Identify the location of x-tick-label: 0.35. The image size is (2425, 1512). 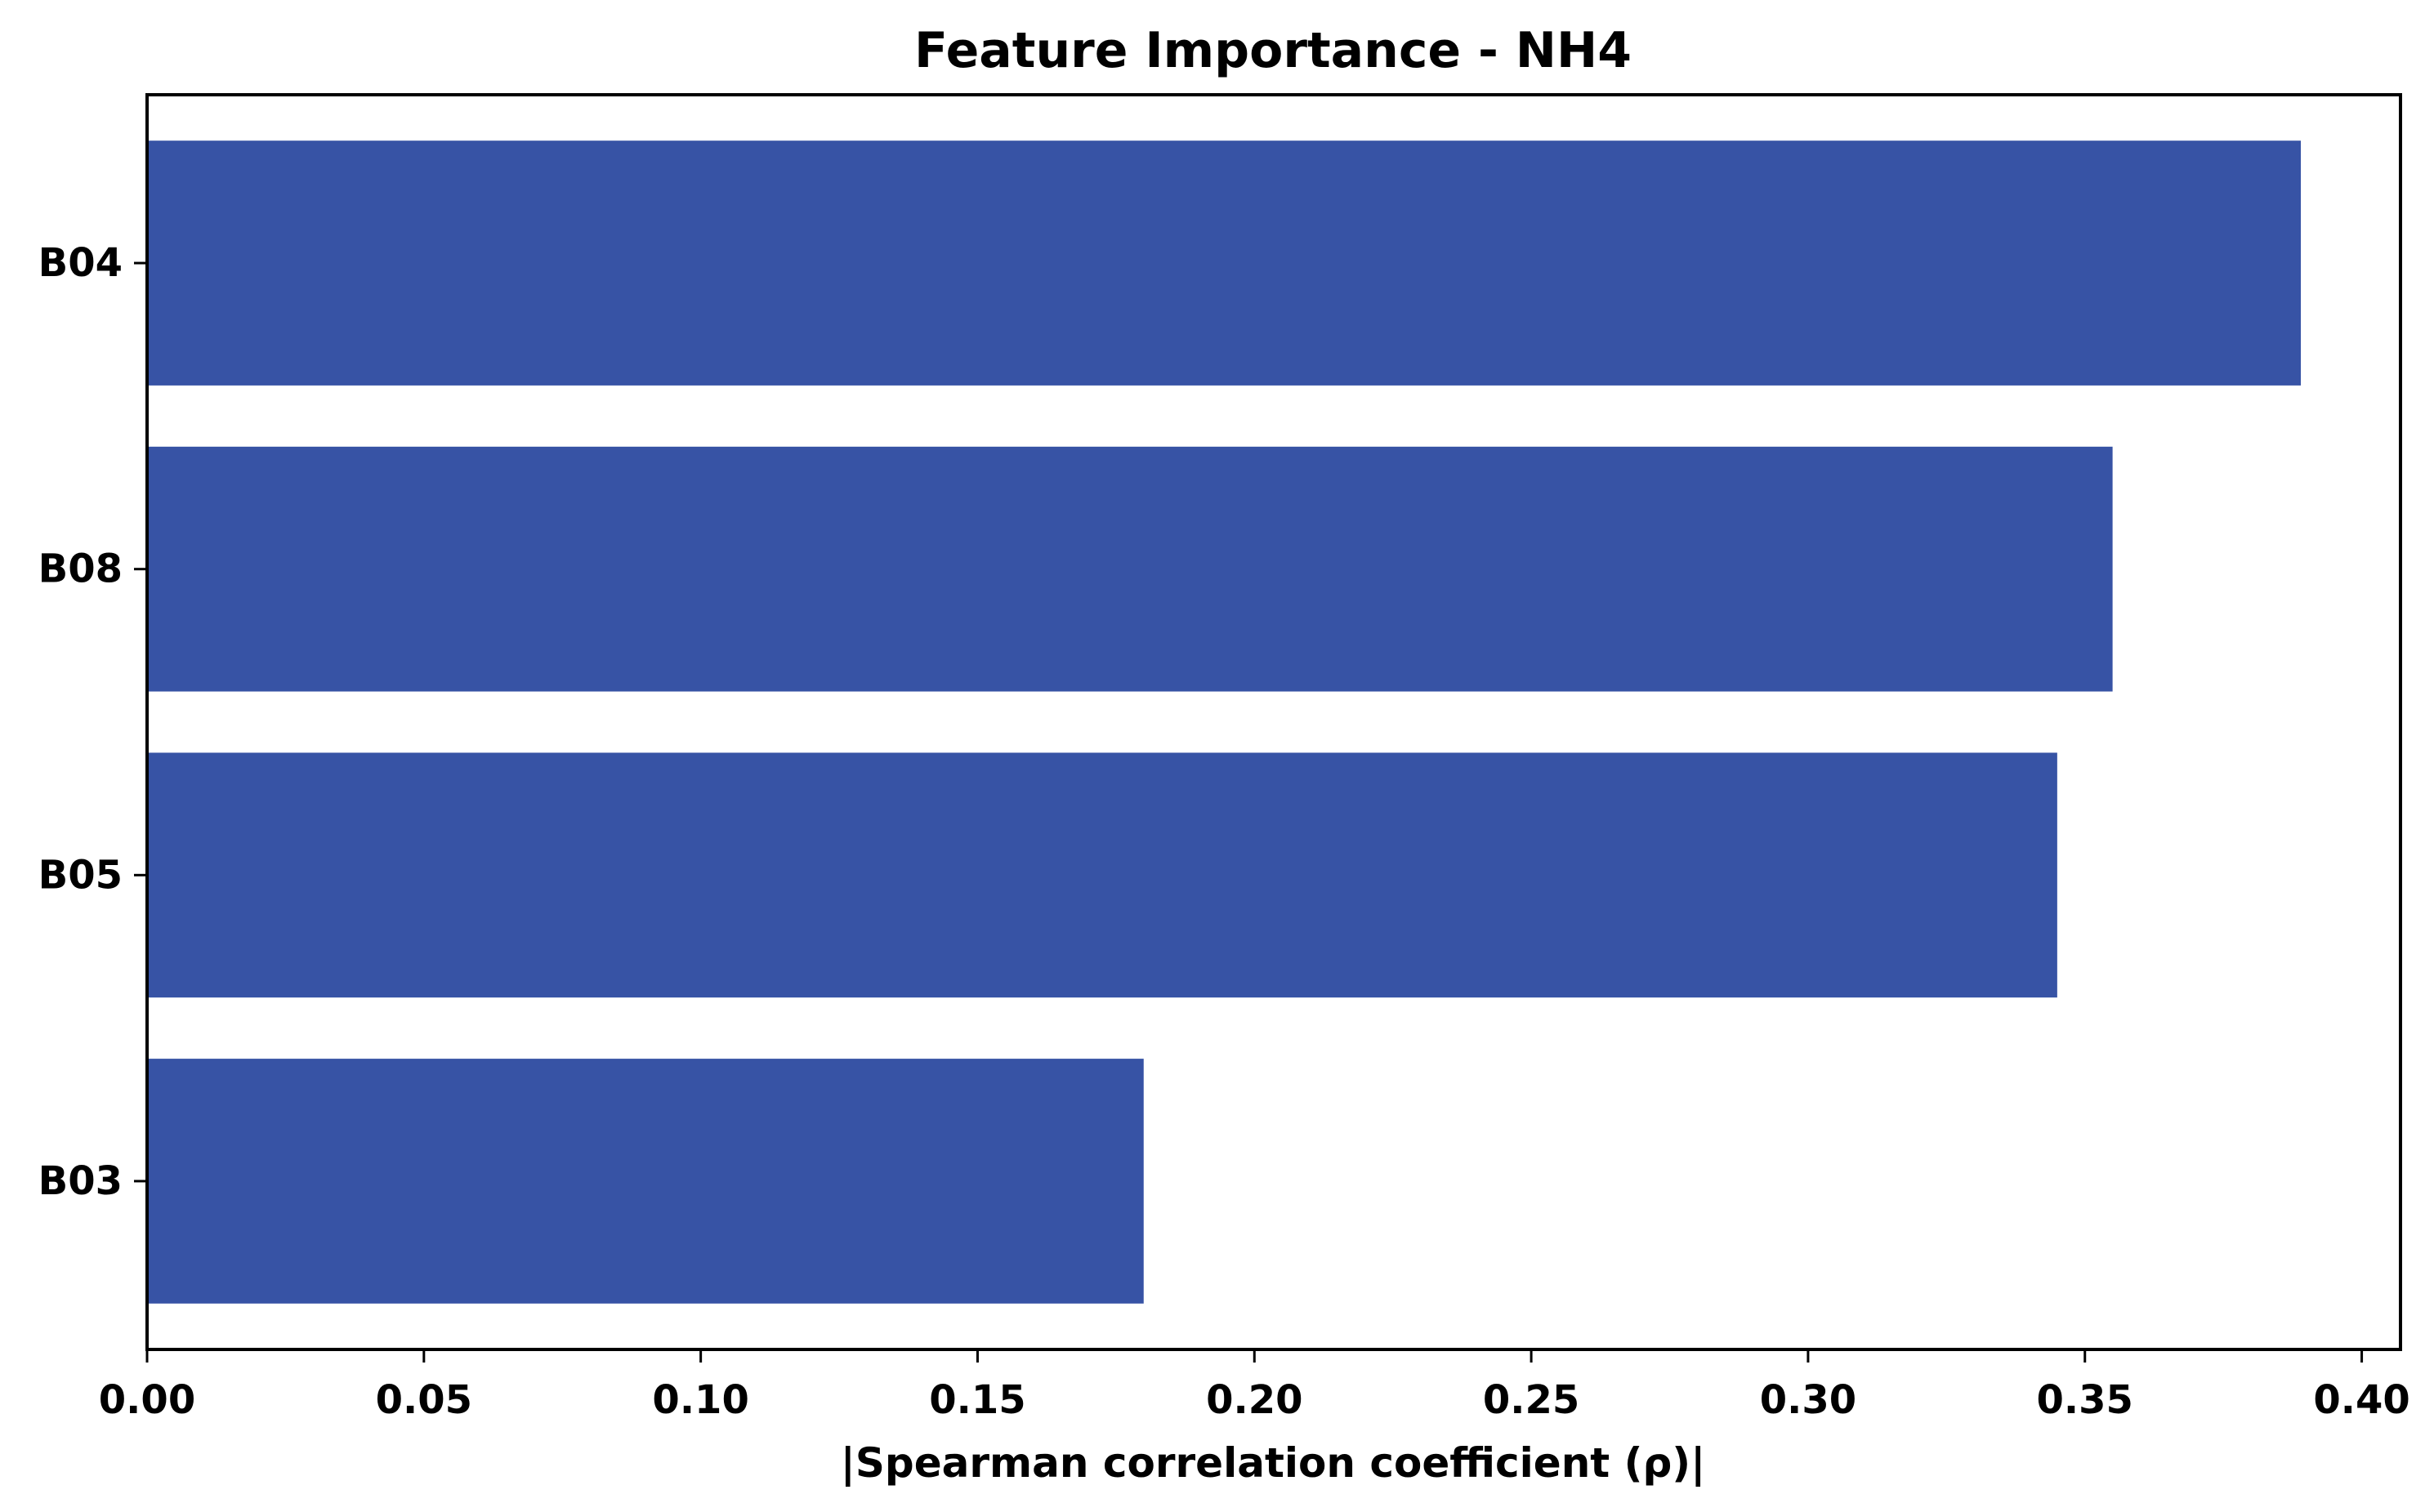
(2085, 1400).